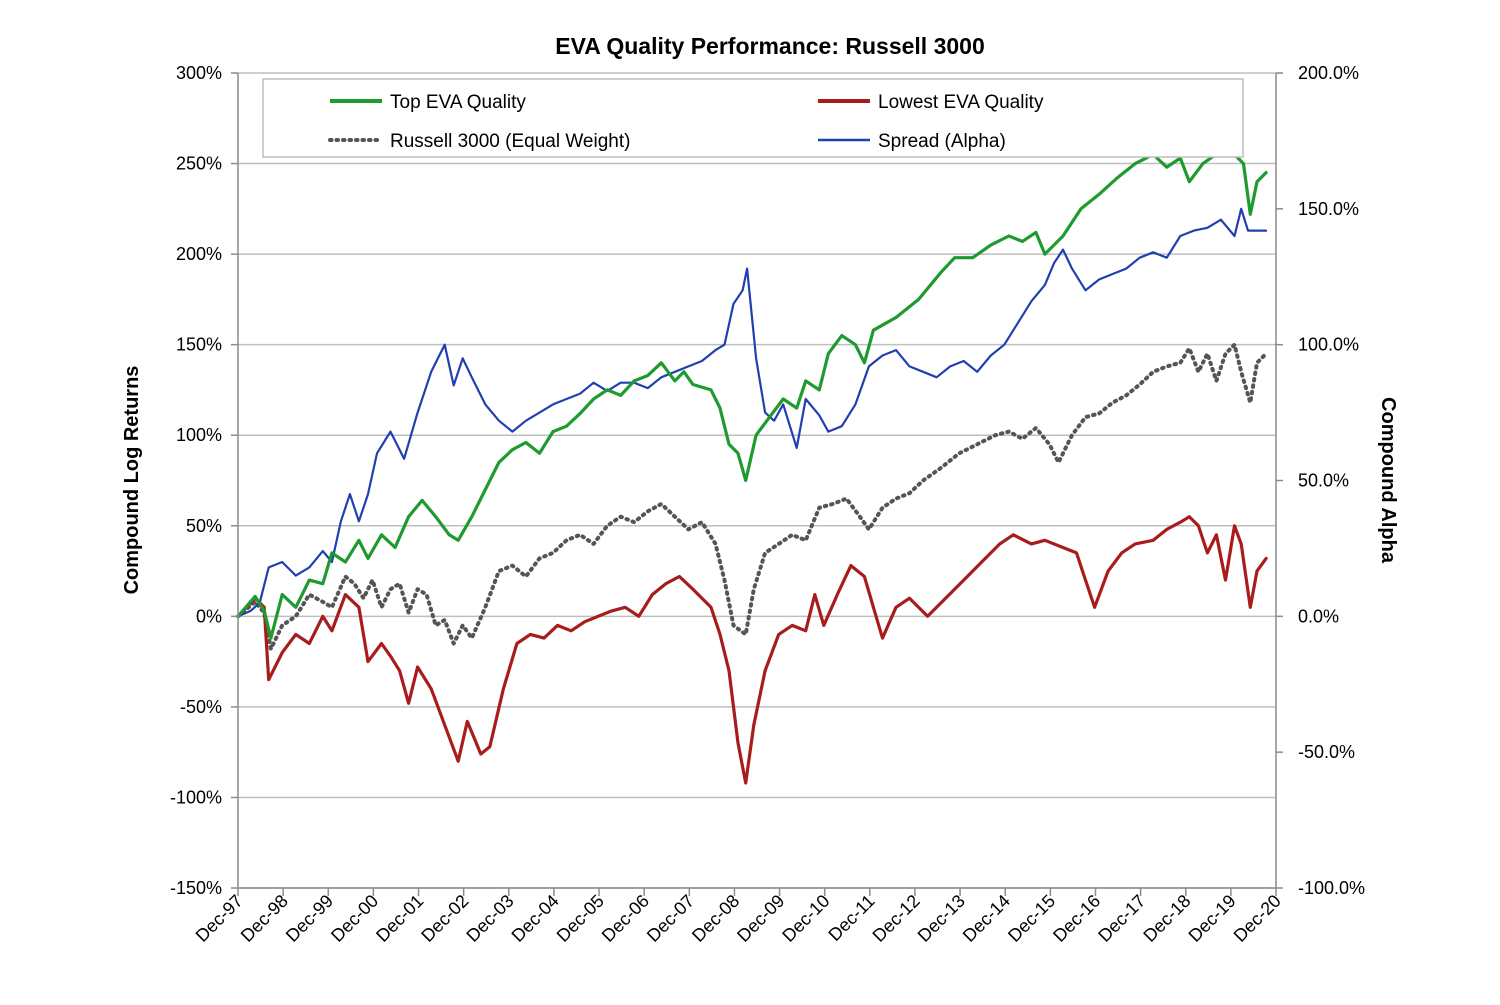  I want to click on y-tick-label: -50%, so click(201, 707).